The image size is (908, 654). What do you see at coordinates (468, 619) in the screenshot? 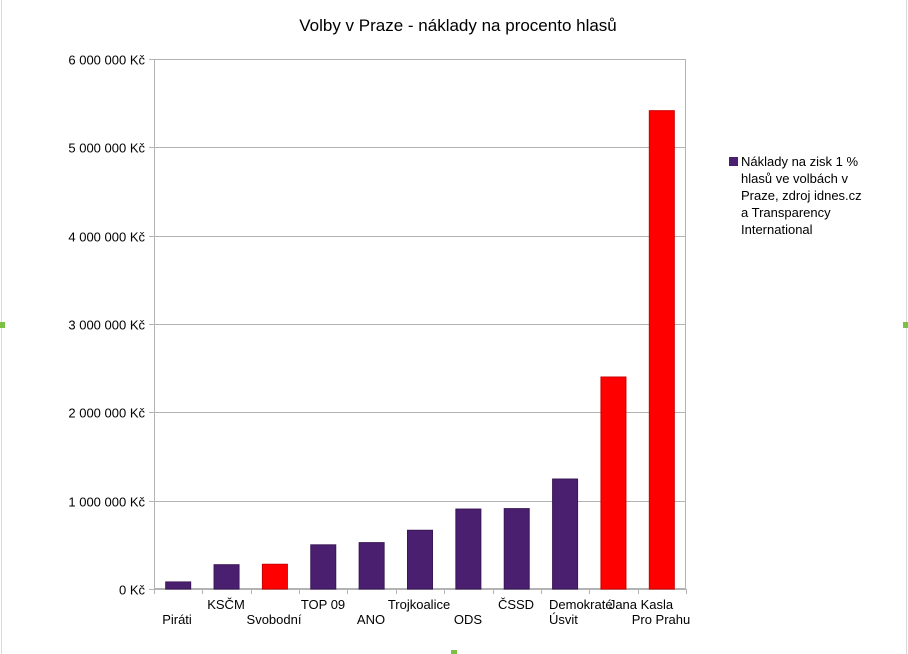
I see `category-label: ODS` at bounding box center [468, 619].